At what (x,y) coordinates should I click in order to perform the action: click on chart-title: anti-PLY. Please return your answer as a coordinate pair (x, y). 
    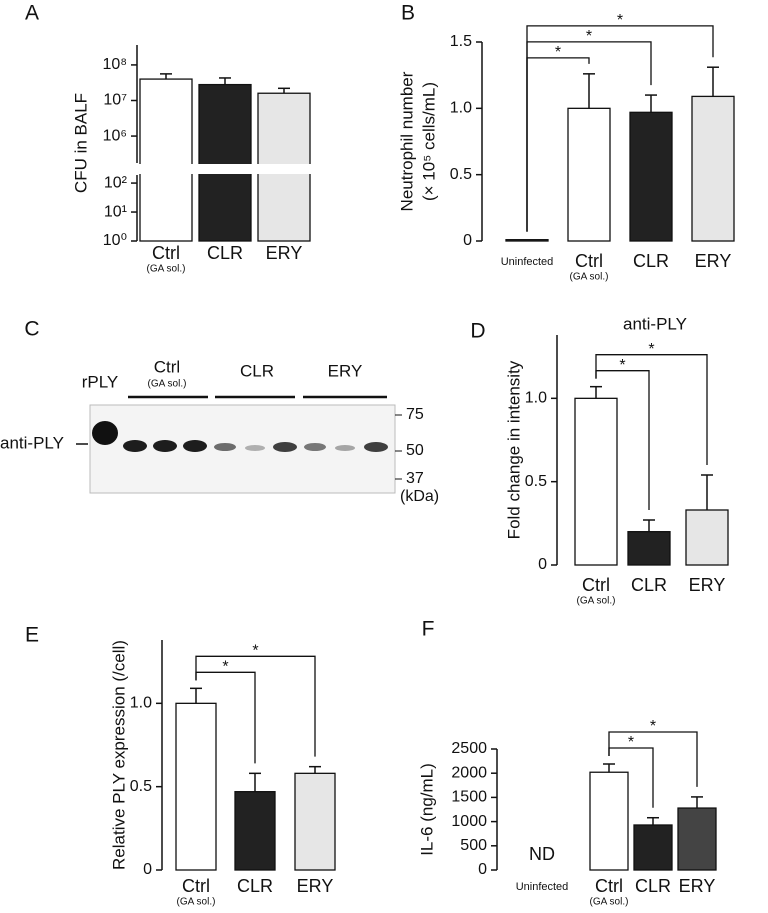
    Looking at the image, I should click on (655, 323).